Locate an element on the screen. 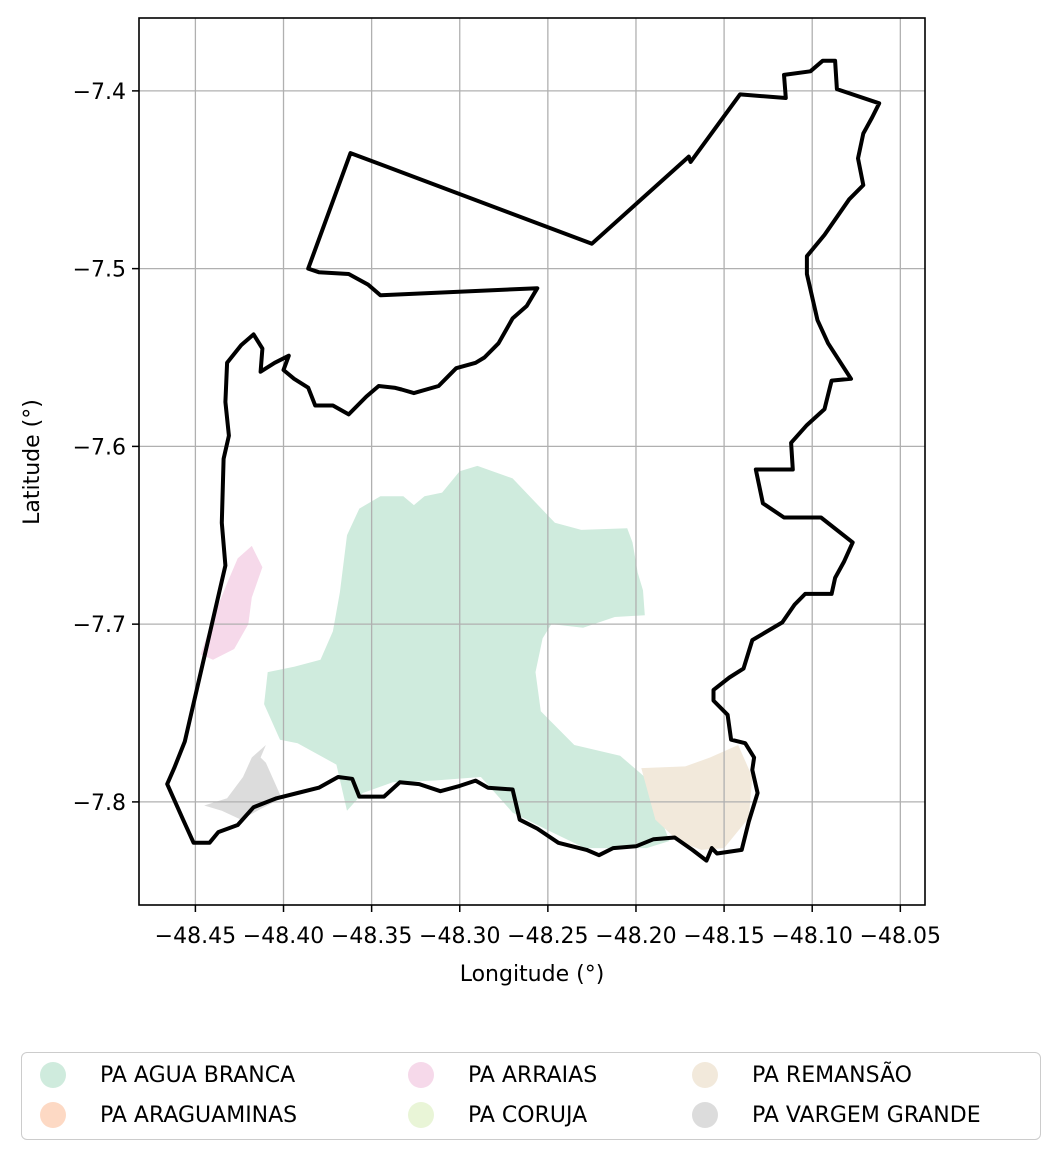  x-tick-label: −48.45 is located at coordinates (195, 936).